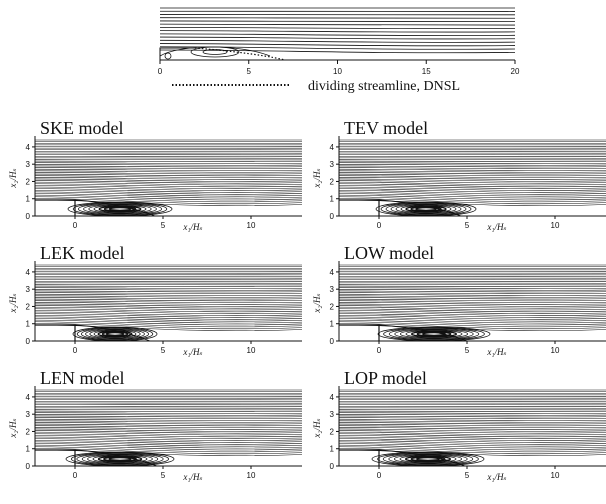 The image size is (606, 504). I want to click on legend-label: dividing streamline, DNSL, so click(384, 86).